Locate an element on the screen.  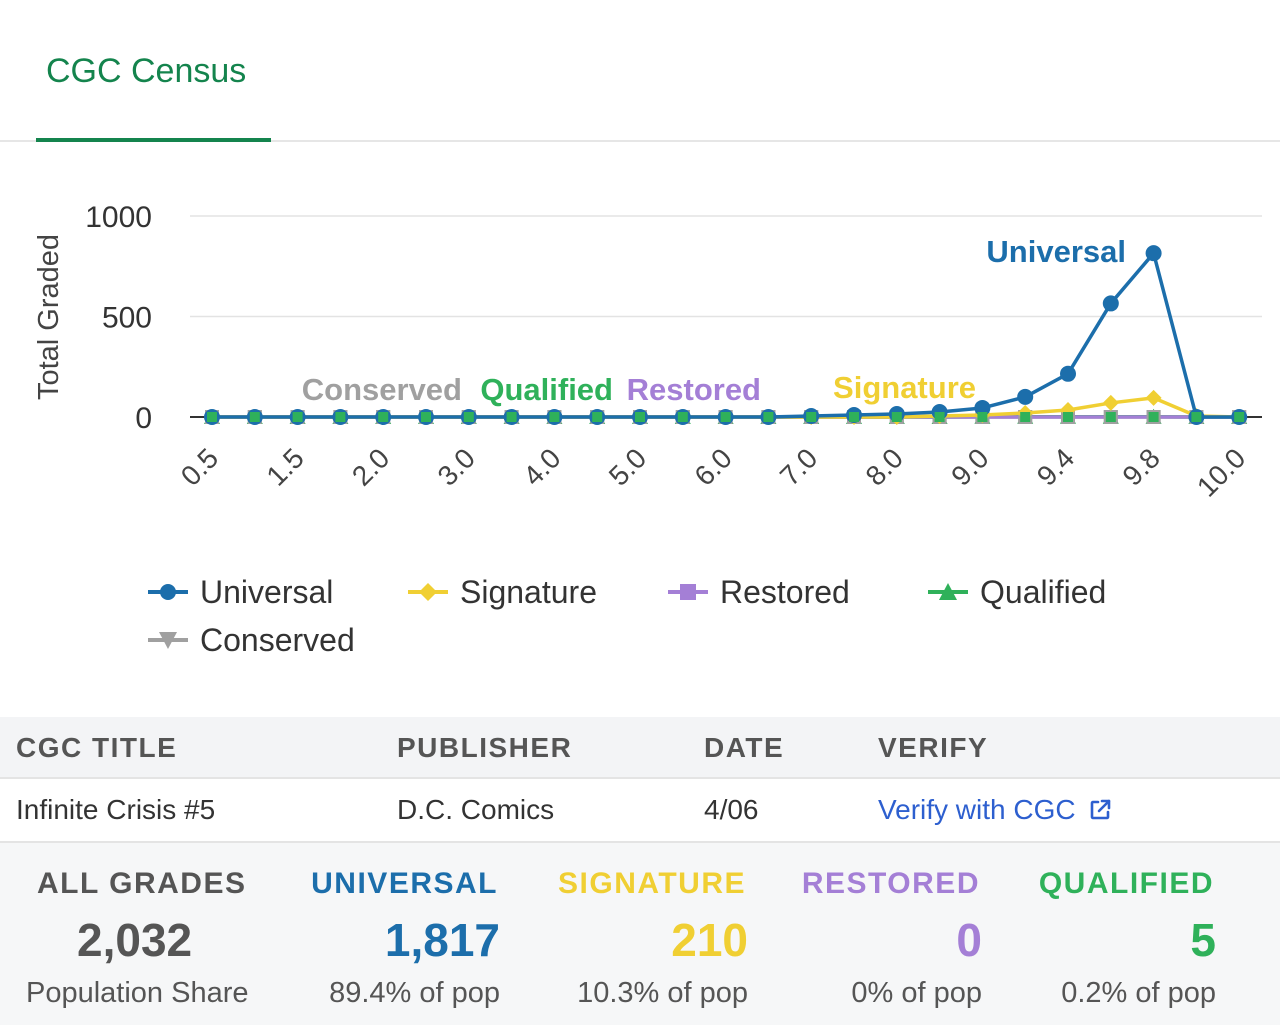
stat-all-grades-value: 2,032 is located at coordinates (135, 940).